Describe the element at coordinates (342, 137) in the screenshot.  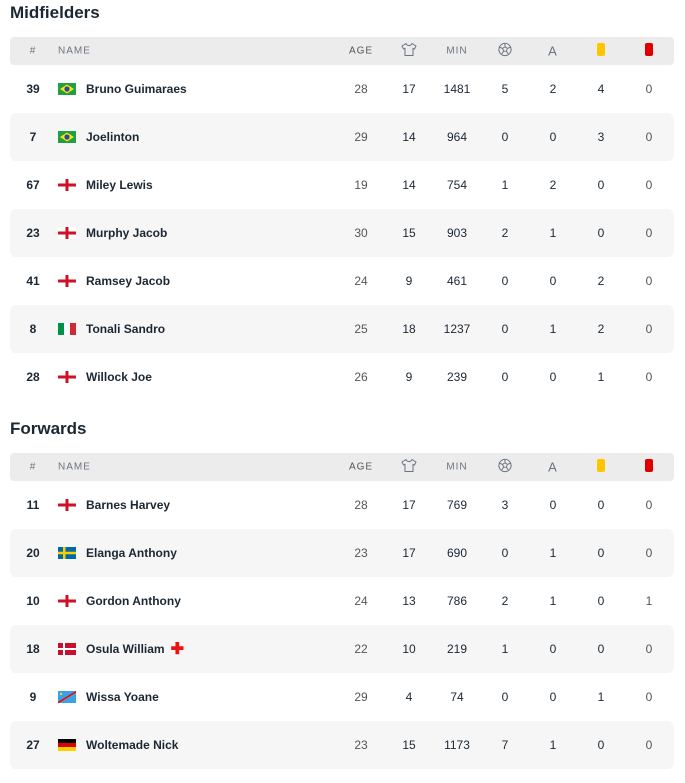
I see `player-row: 7 Joelinton 29 14 964 0 0 3 0` at that location.